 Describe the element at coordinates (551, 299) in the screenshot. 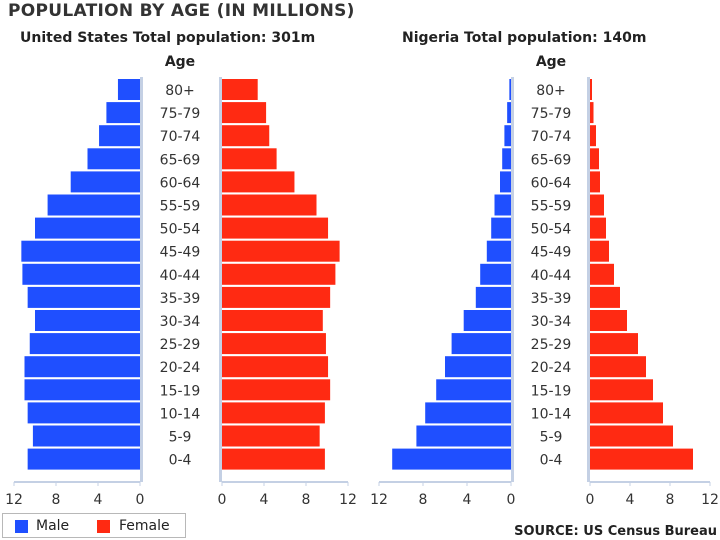

I see `nigeria-age-label: 35-39` at that location.